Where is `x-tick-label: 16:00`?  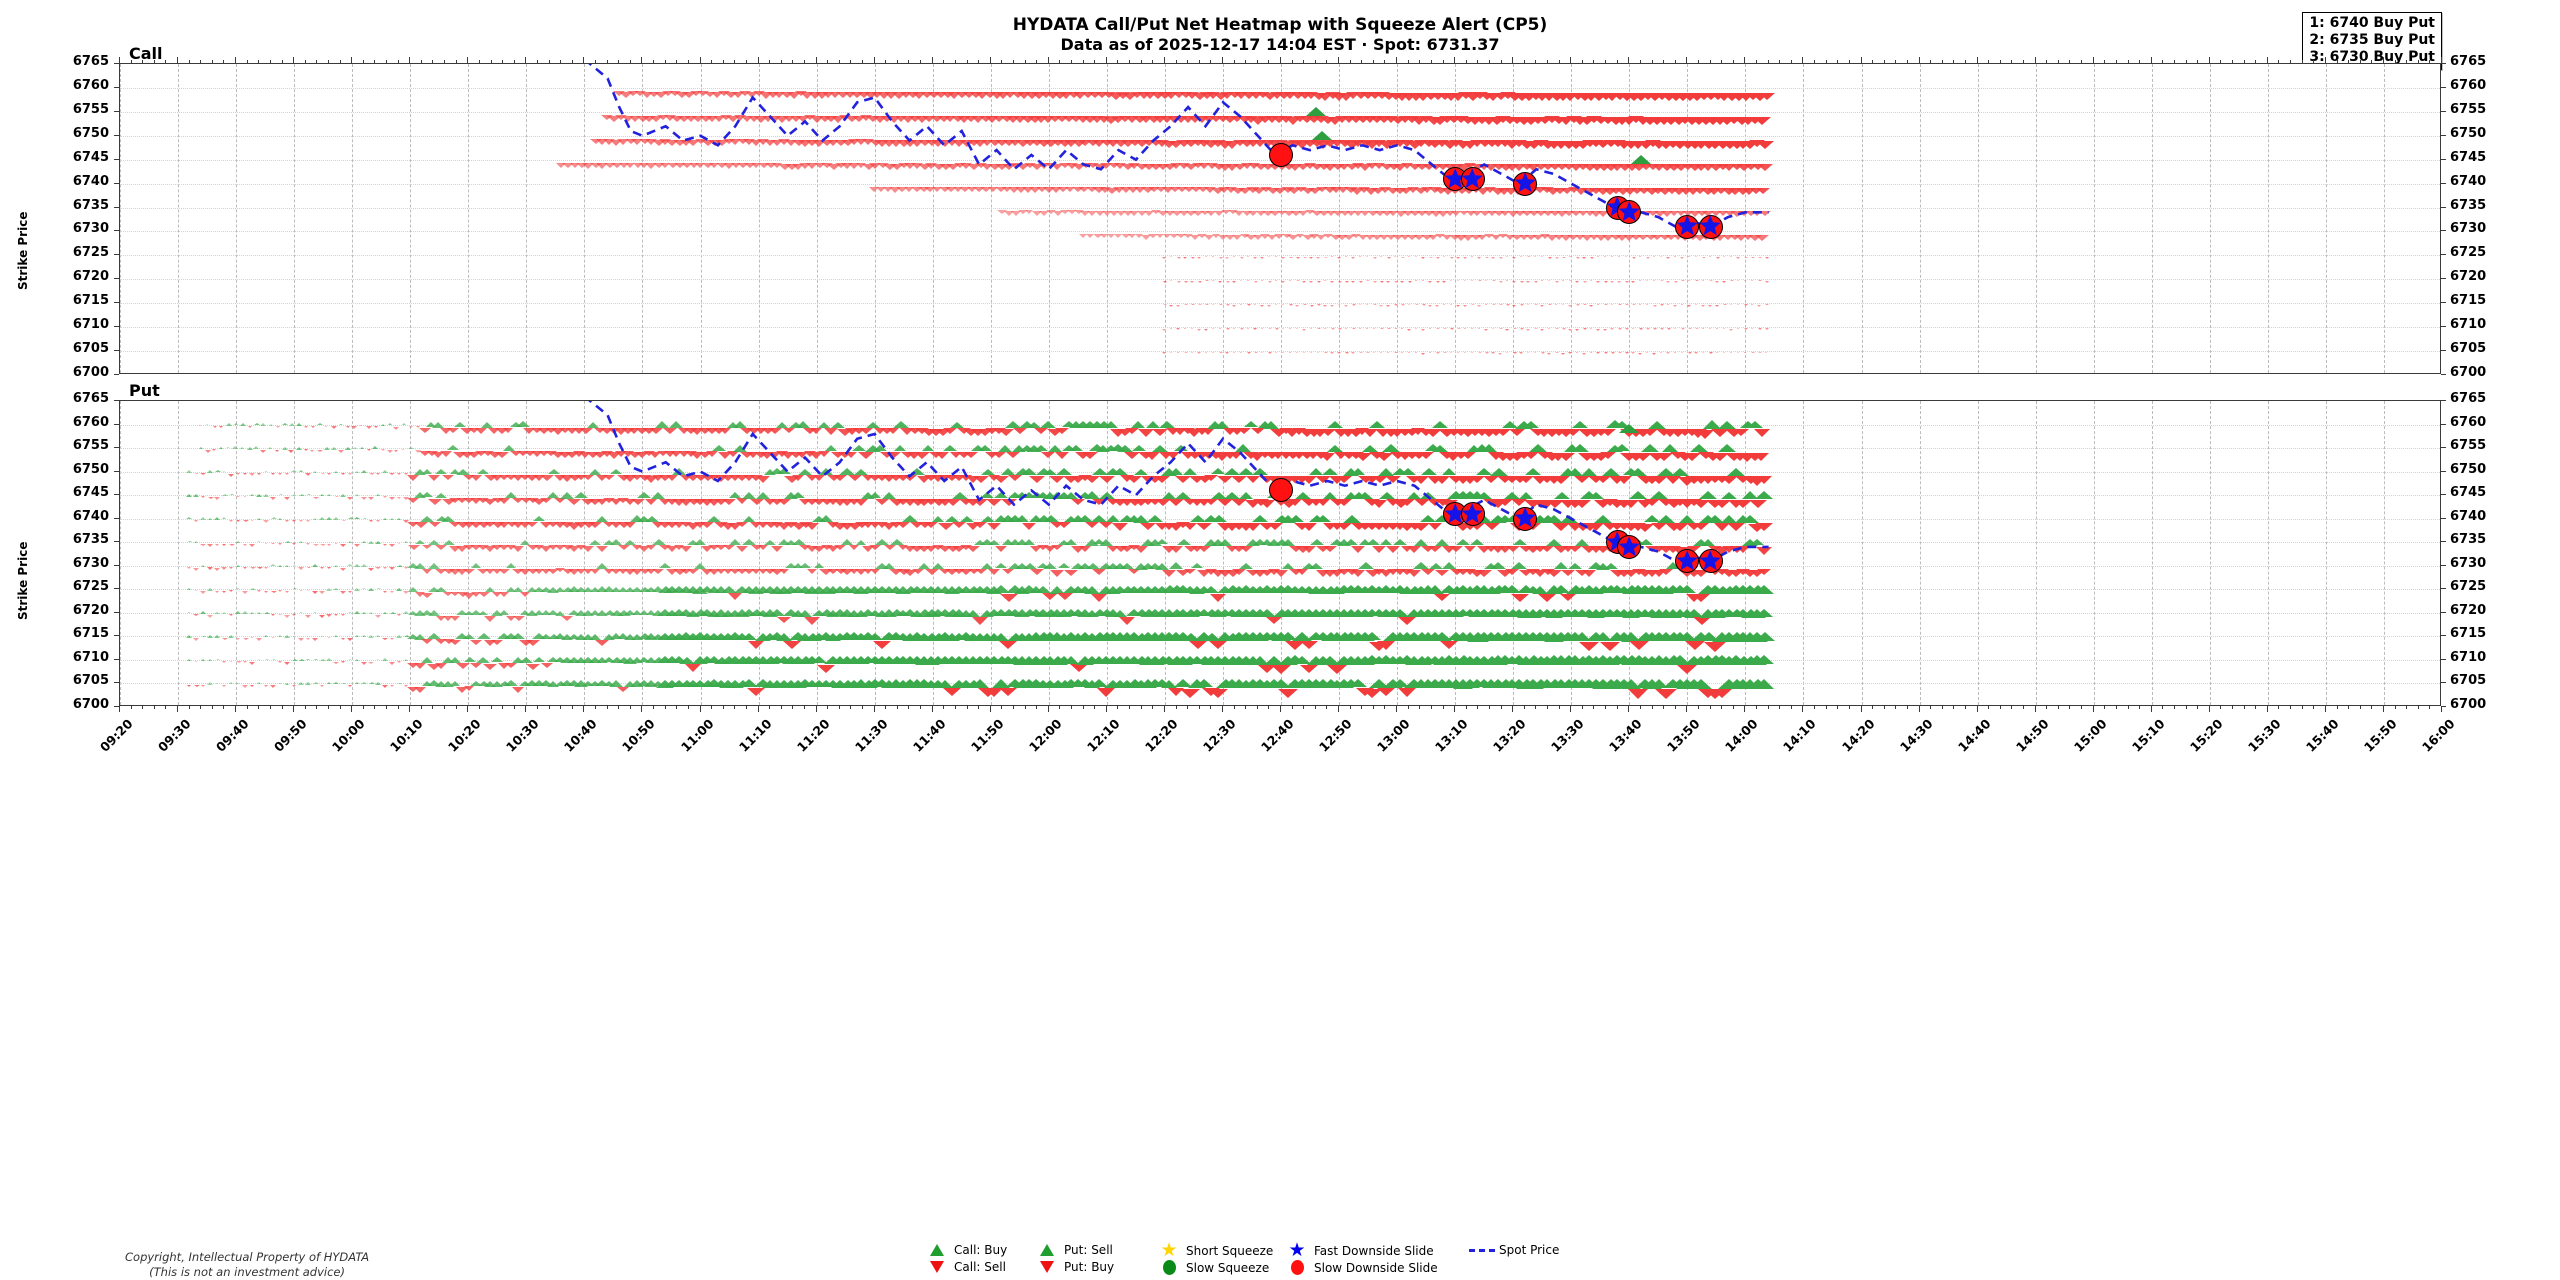
x-tick-label: 16:00 is located at coordinates (2438, 735).